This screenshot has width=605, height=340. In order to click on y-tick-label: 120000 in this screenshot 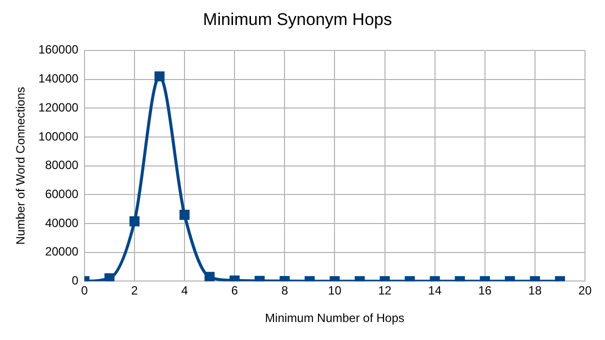, I will do `click(58, 107)`.